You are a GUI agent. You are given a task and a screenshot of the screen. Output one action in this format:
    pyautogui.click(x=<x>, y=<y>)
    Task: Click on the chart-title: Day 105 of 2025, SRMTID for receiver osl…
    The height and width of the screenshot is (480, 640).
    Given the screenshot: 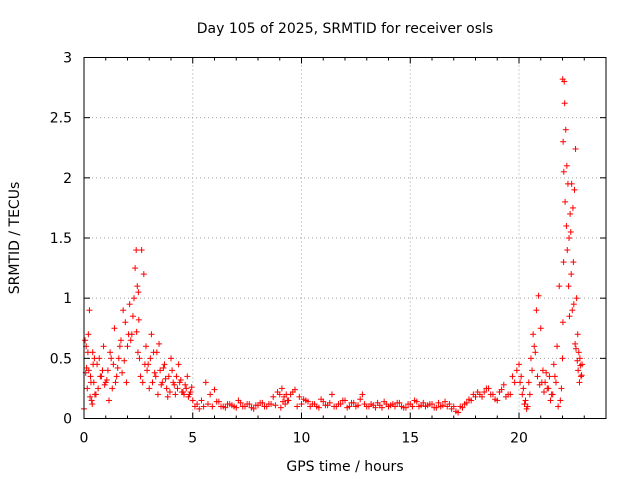 What is the action you would take?
    pyautogui.click(x=345, y=29)
    